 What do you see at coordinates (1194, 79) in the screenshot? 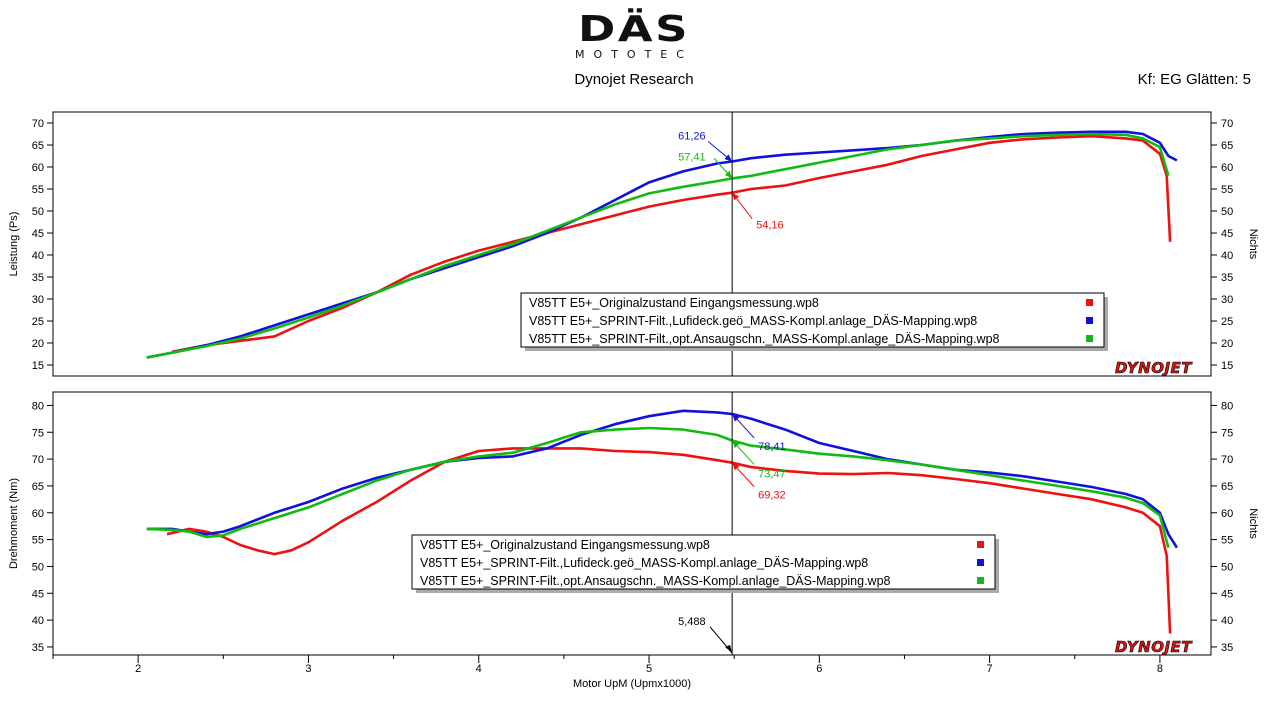
I see `smoothing-setting: Kf: EG Glätten: 5` at bounding box center [1194, 79].